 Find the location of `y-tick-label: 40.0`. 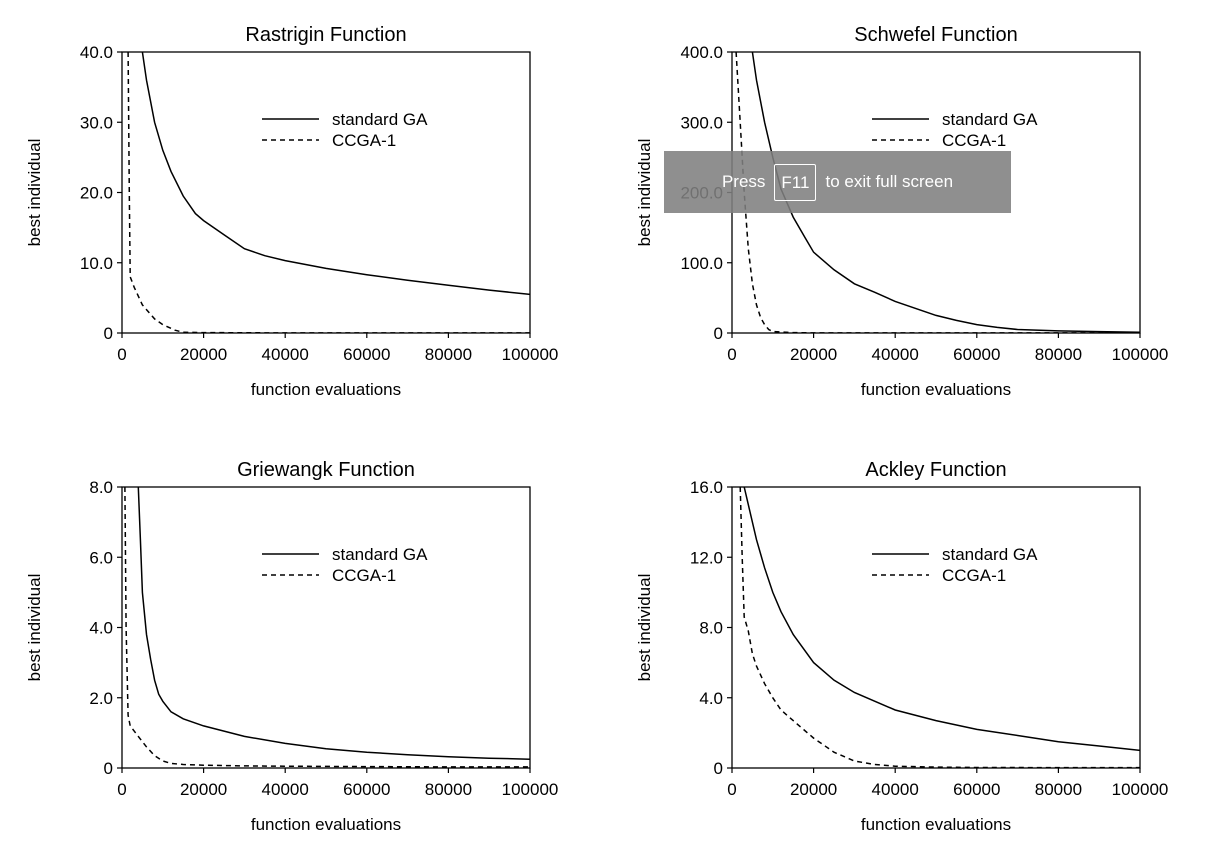

y-tick-label: 40.0 is located at coordinates (96, 52).